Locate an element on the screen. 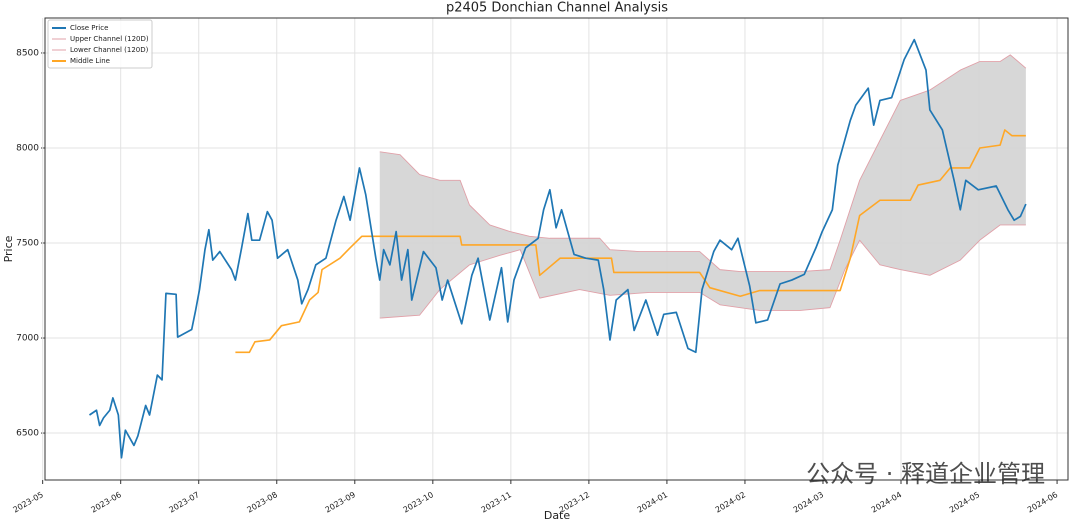  x-tick-label: 2023-08 is located at coordinates (262, 502).